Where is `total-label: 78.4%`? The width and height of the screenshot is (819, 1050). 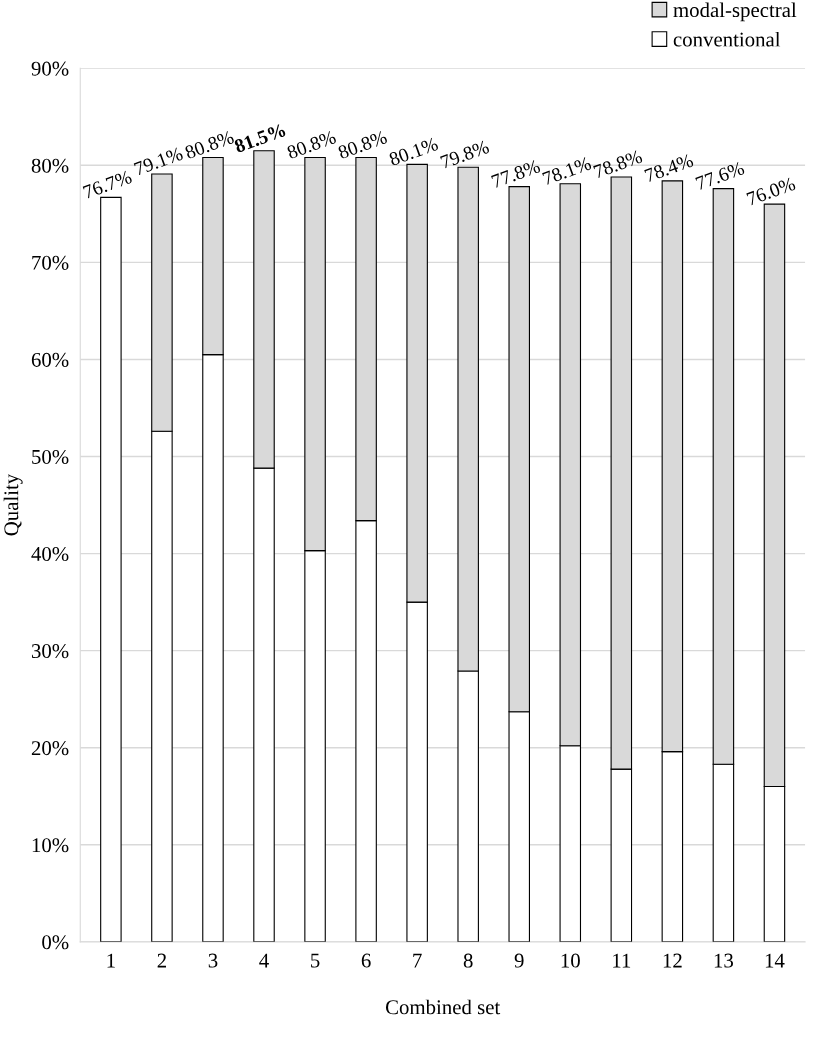
total-label: 78.4% is located at coordinates (669, 168).